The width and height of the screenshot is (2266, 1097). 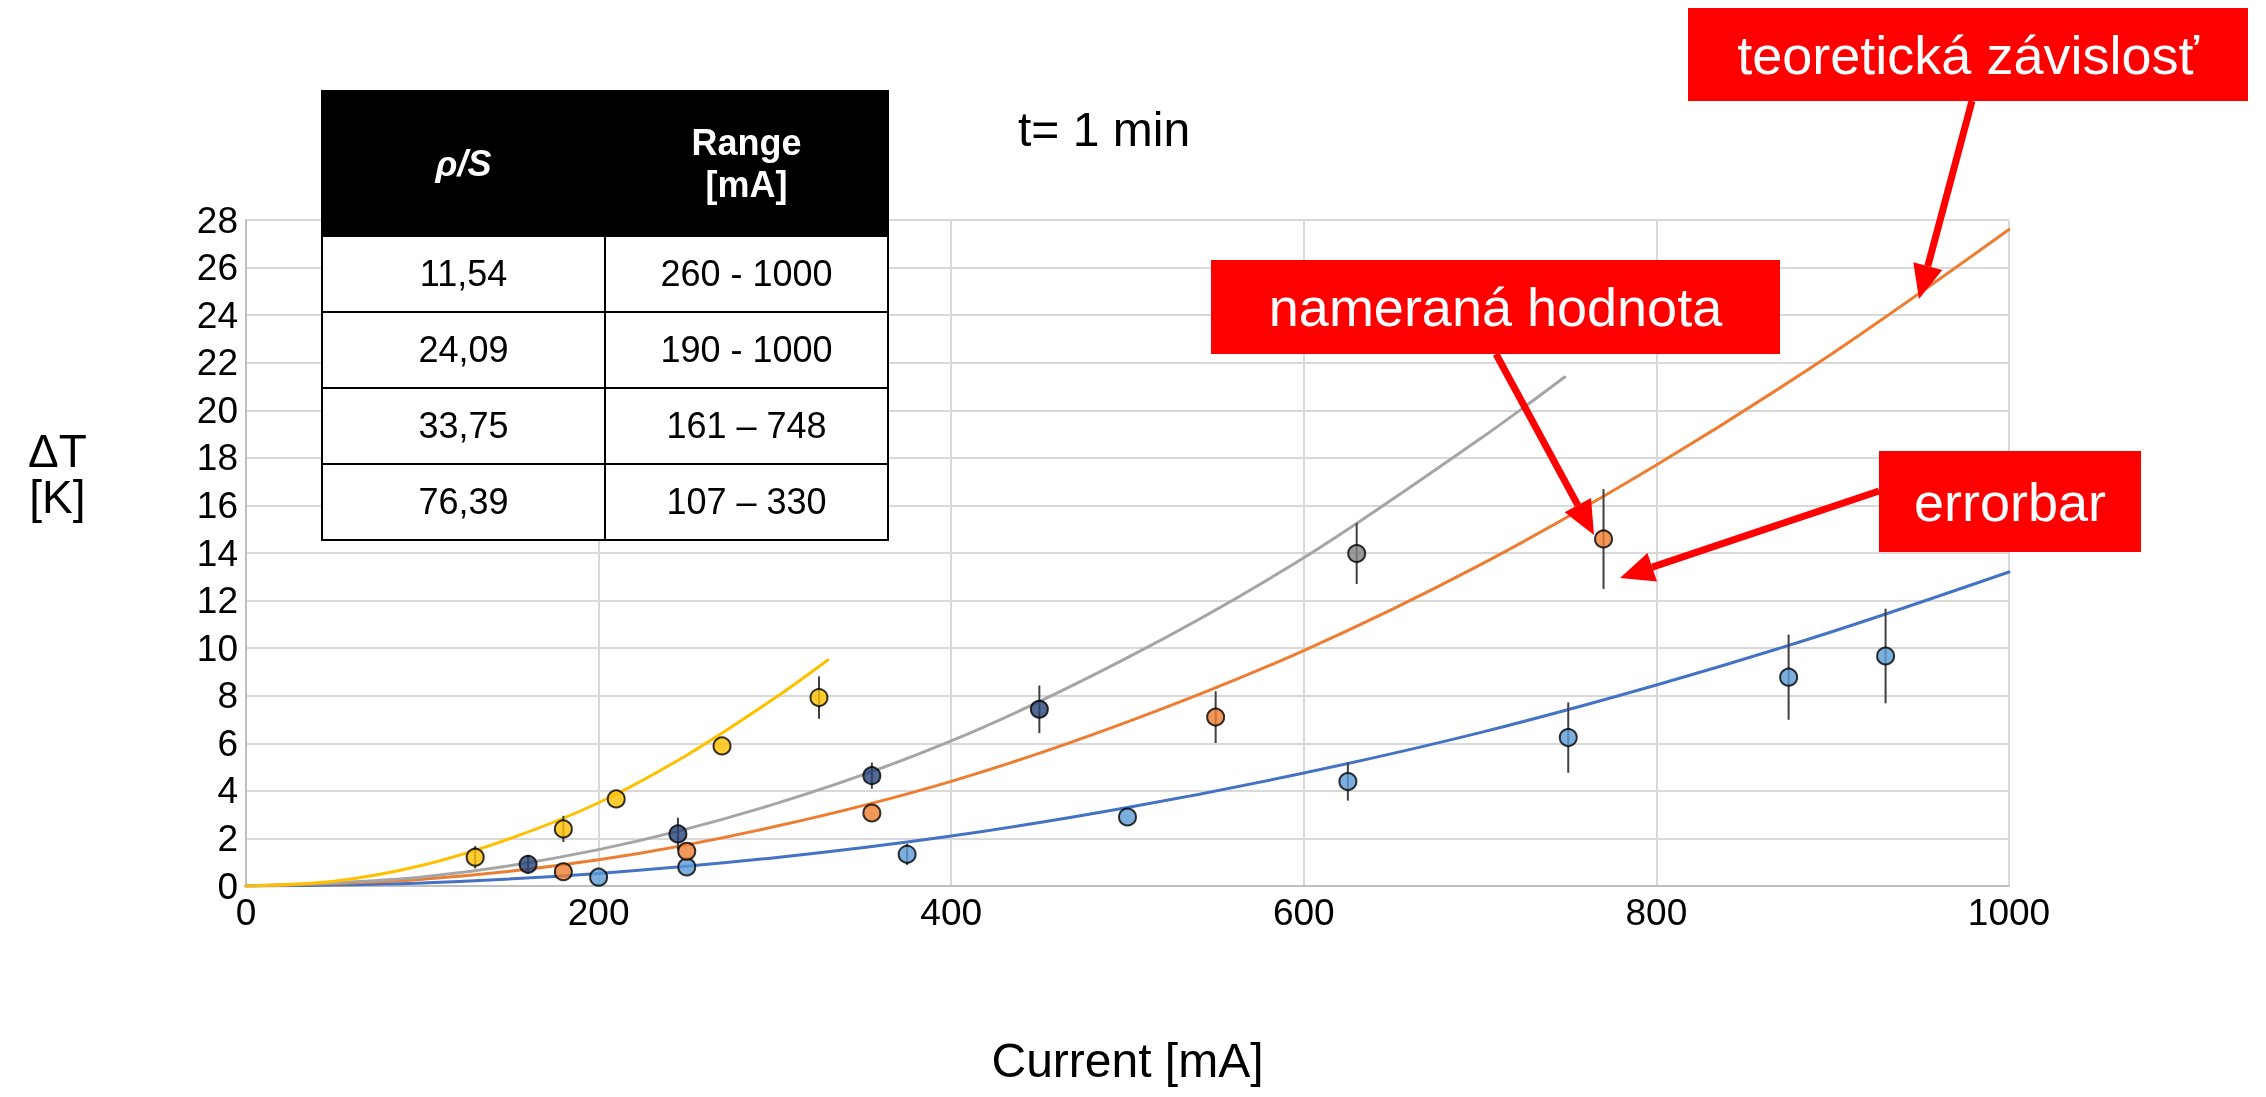 What do you see at coordinates (1495, 307) in the screenshot?
I see `annotation: nameraná hodnota` at bounding box center [1495, 307].